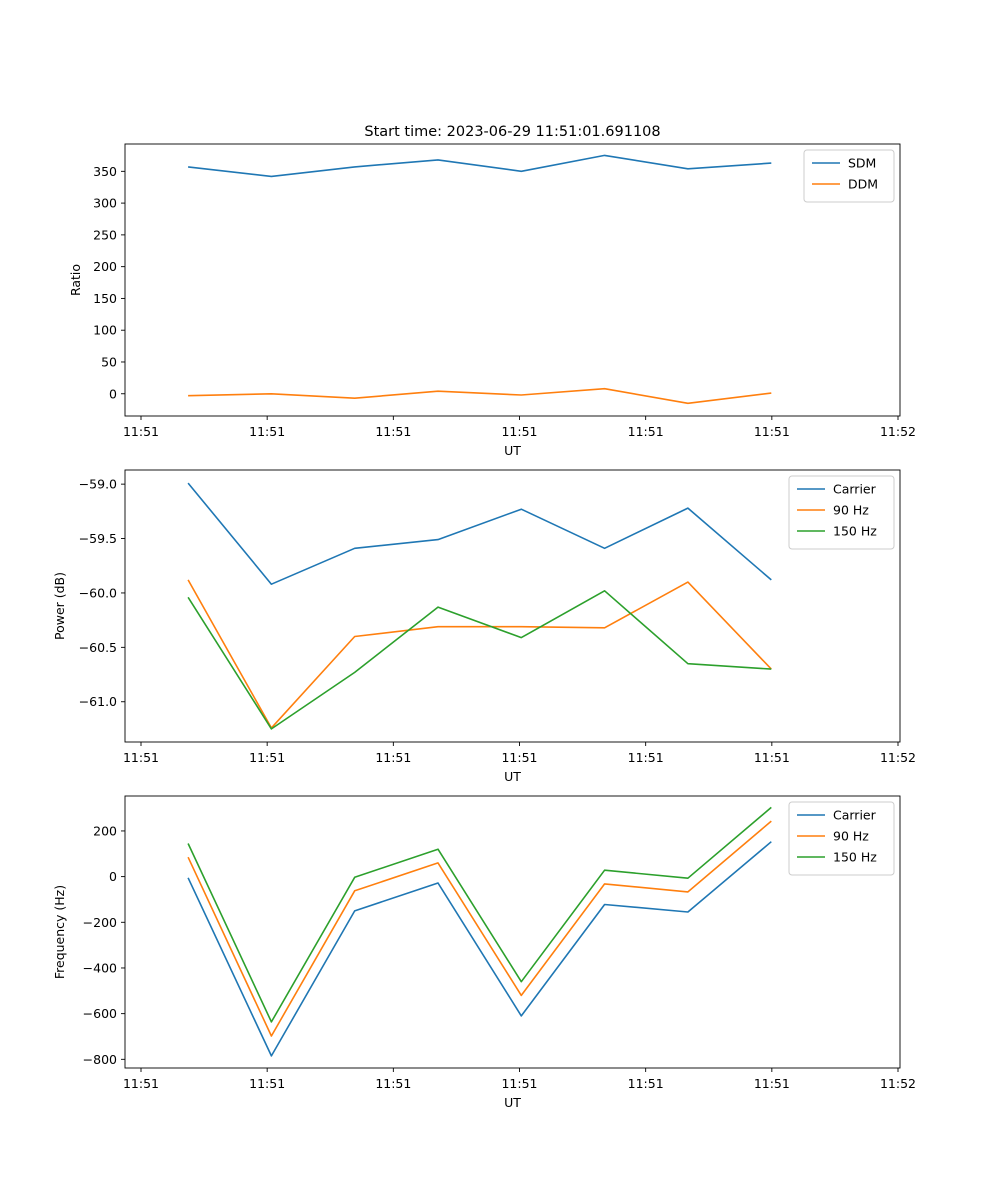  Describe the element at coordinates (98, 484) in the screenshot. I see `y-tick-label: −59.0` at that location.